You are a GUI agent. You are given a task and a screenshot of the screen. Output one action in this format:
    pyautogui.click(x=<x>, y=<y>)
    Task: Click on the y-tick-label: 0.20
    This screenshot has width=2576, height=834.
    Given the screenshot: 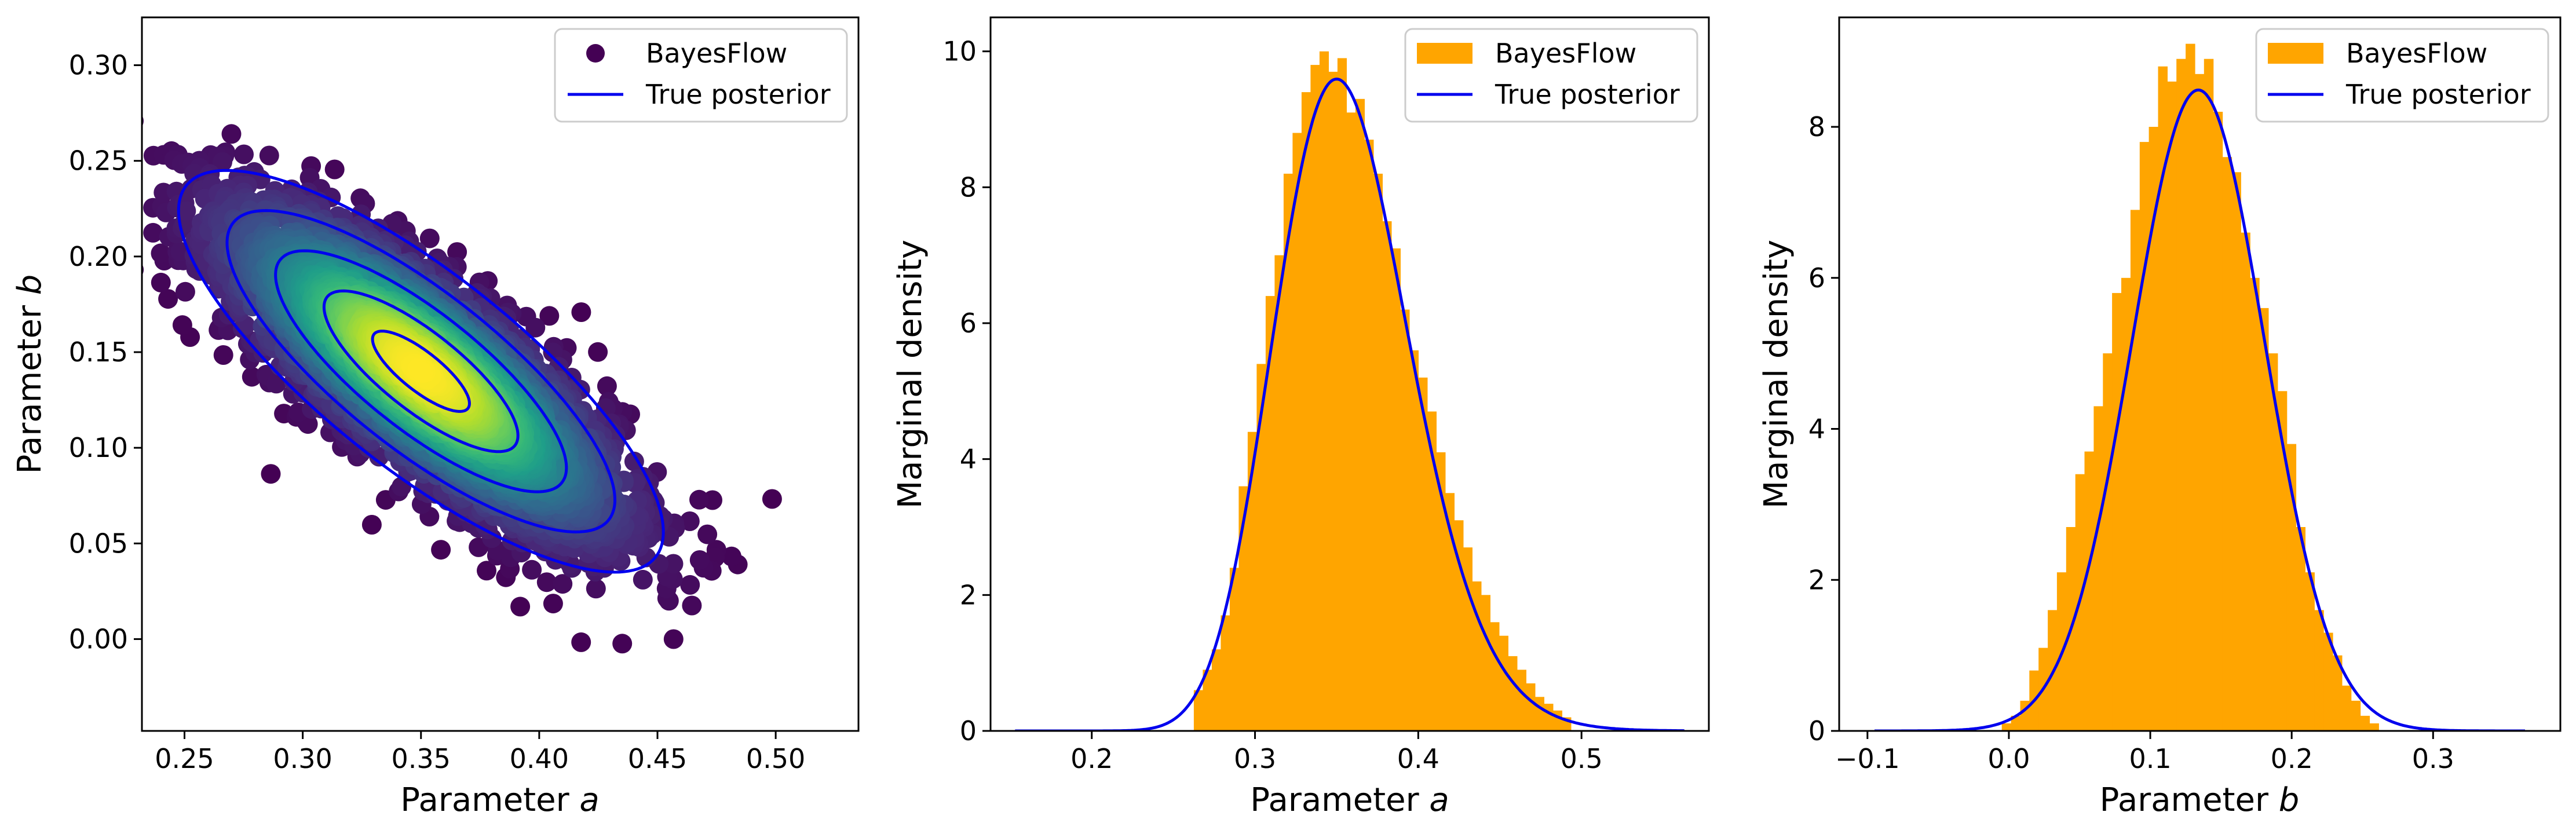 What is the action you would take?
    pyautogui.click(x=98, y=256)
    